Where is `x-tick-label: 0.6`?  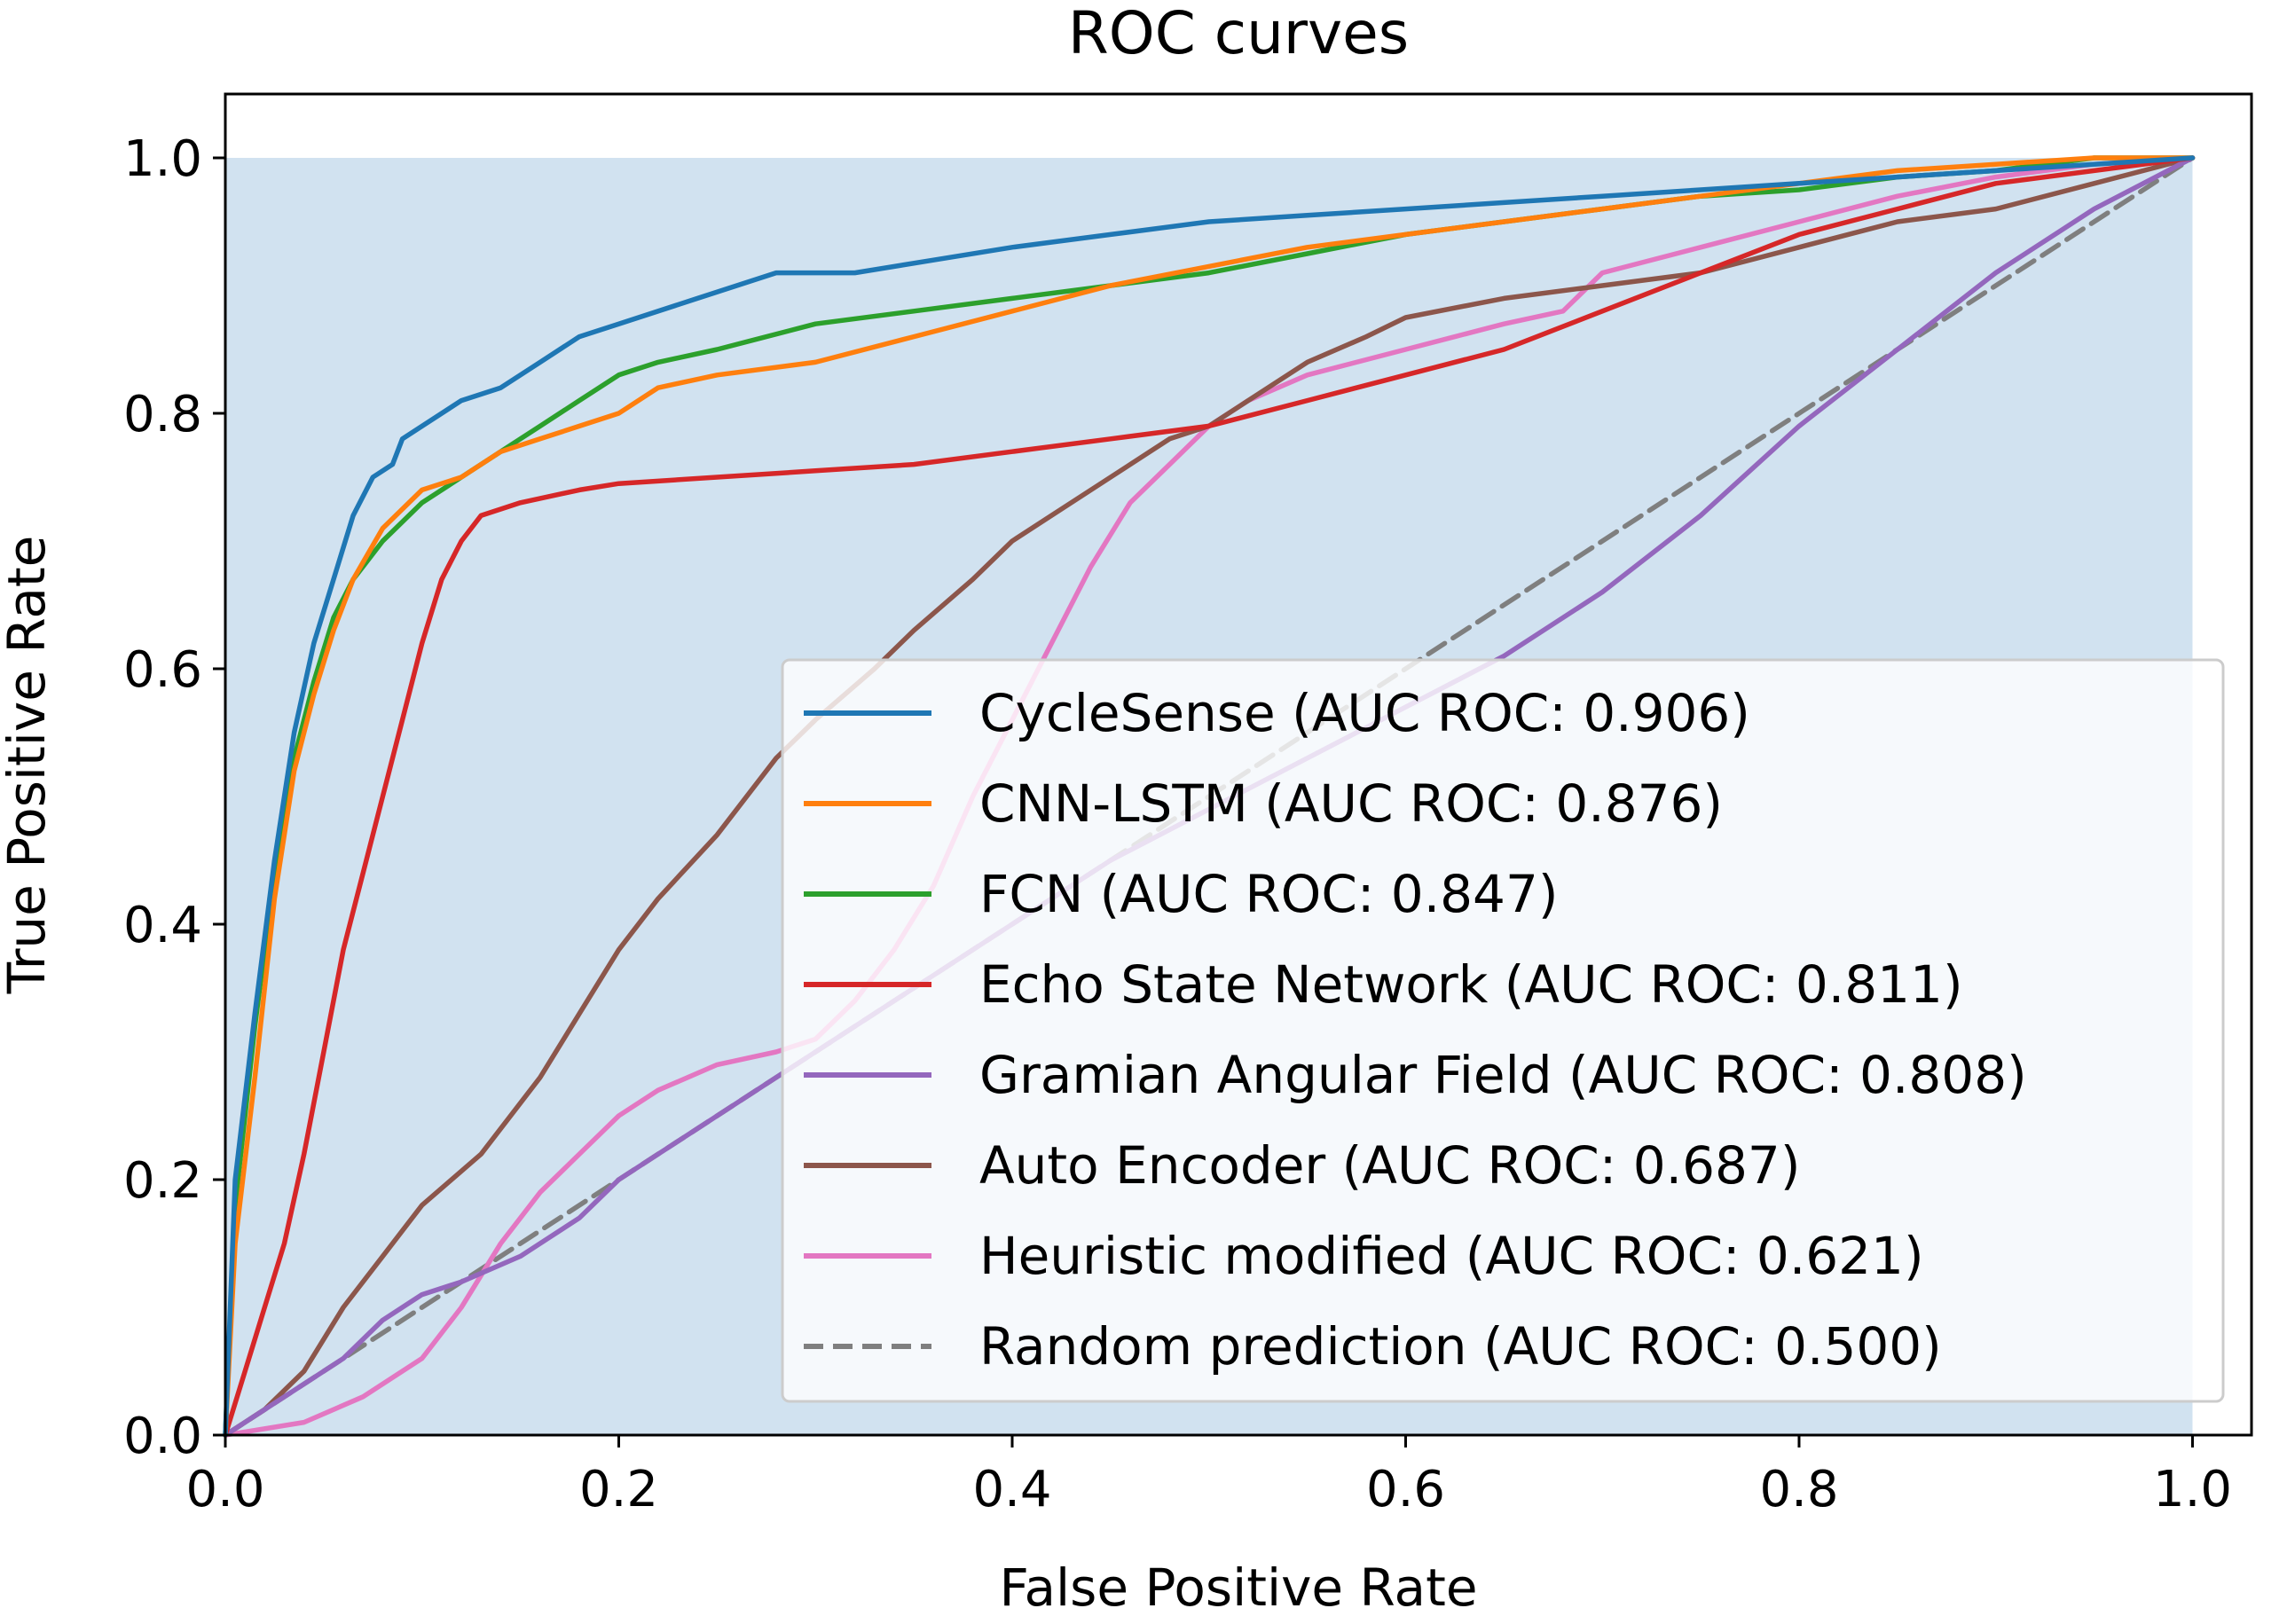
x-tick-label: 0.6 is located at coordinates (1405, 1489).